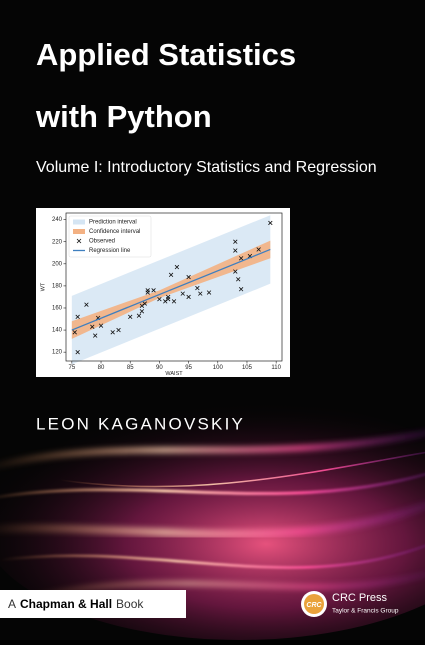  I want to click on y-tick-label: 120, so click(57, 353).